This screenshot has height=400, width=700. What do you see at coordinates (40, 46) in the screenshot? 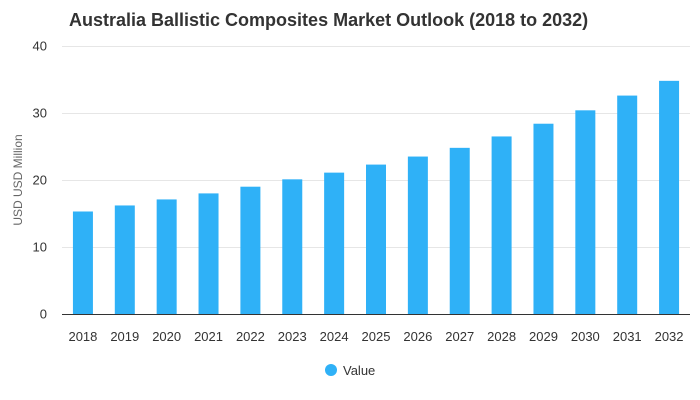
I see `y-tick-label: 40` at bounding box center [40, 46].